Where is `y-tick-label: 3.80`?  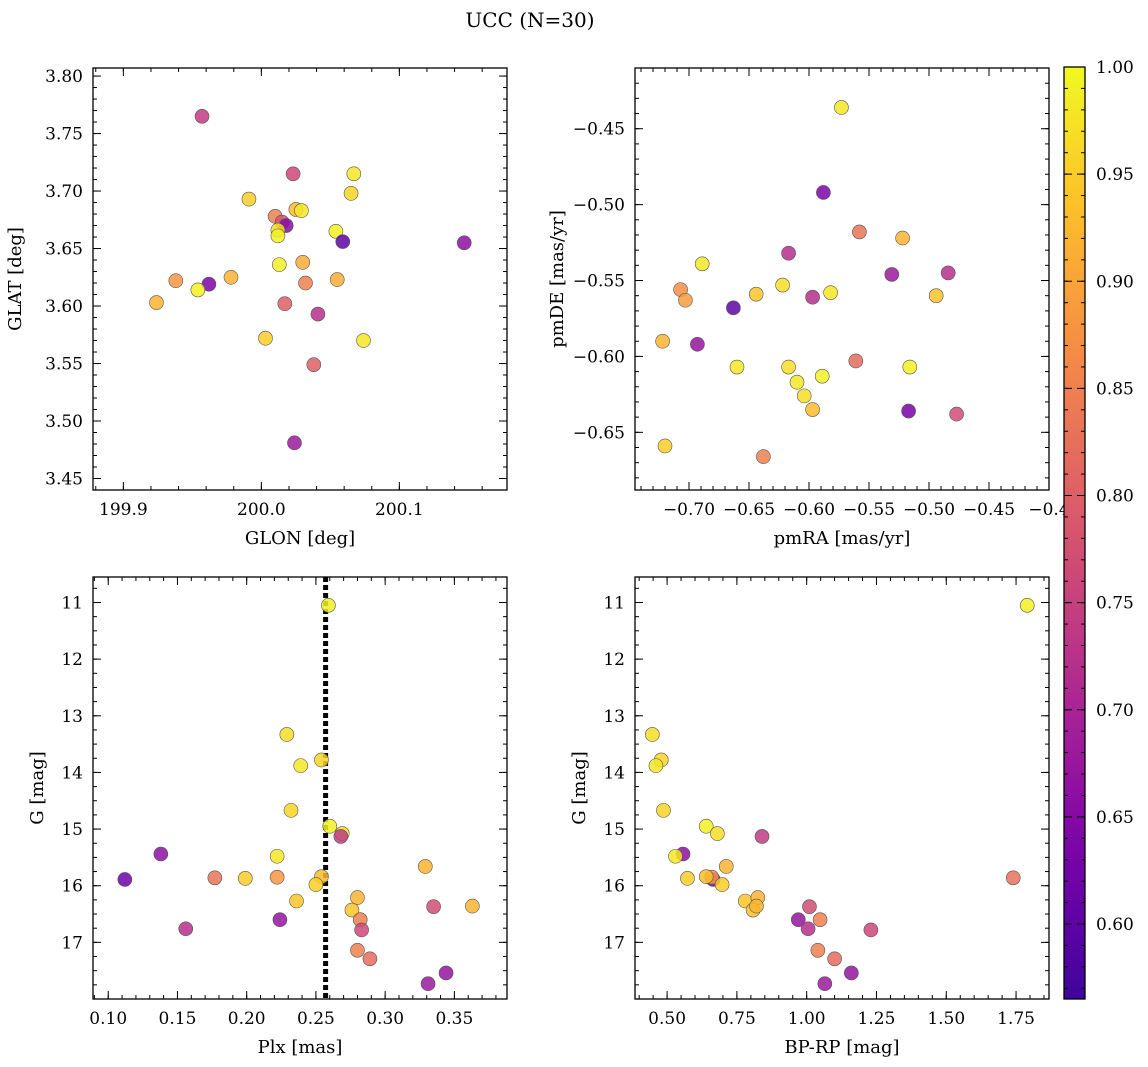 y-tick-label: 3.80 is located at coordinates (64, 77).